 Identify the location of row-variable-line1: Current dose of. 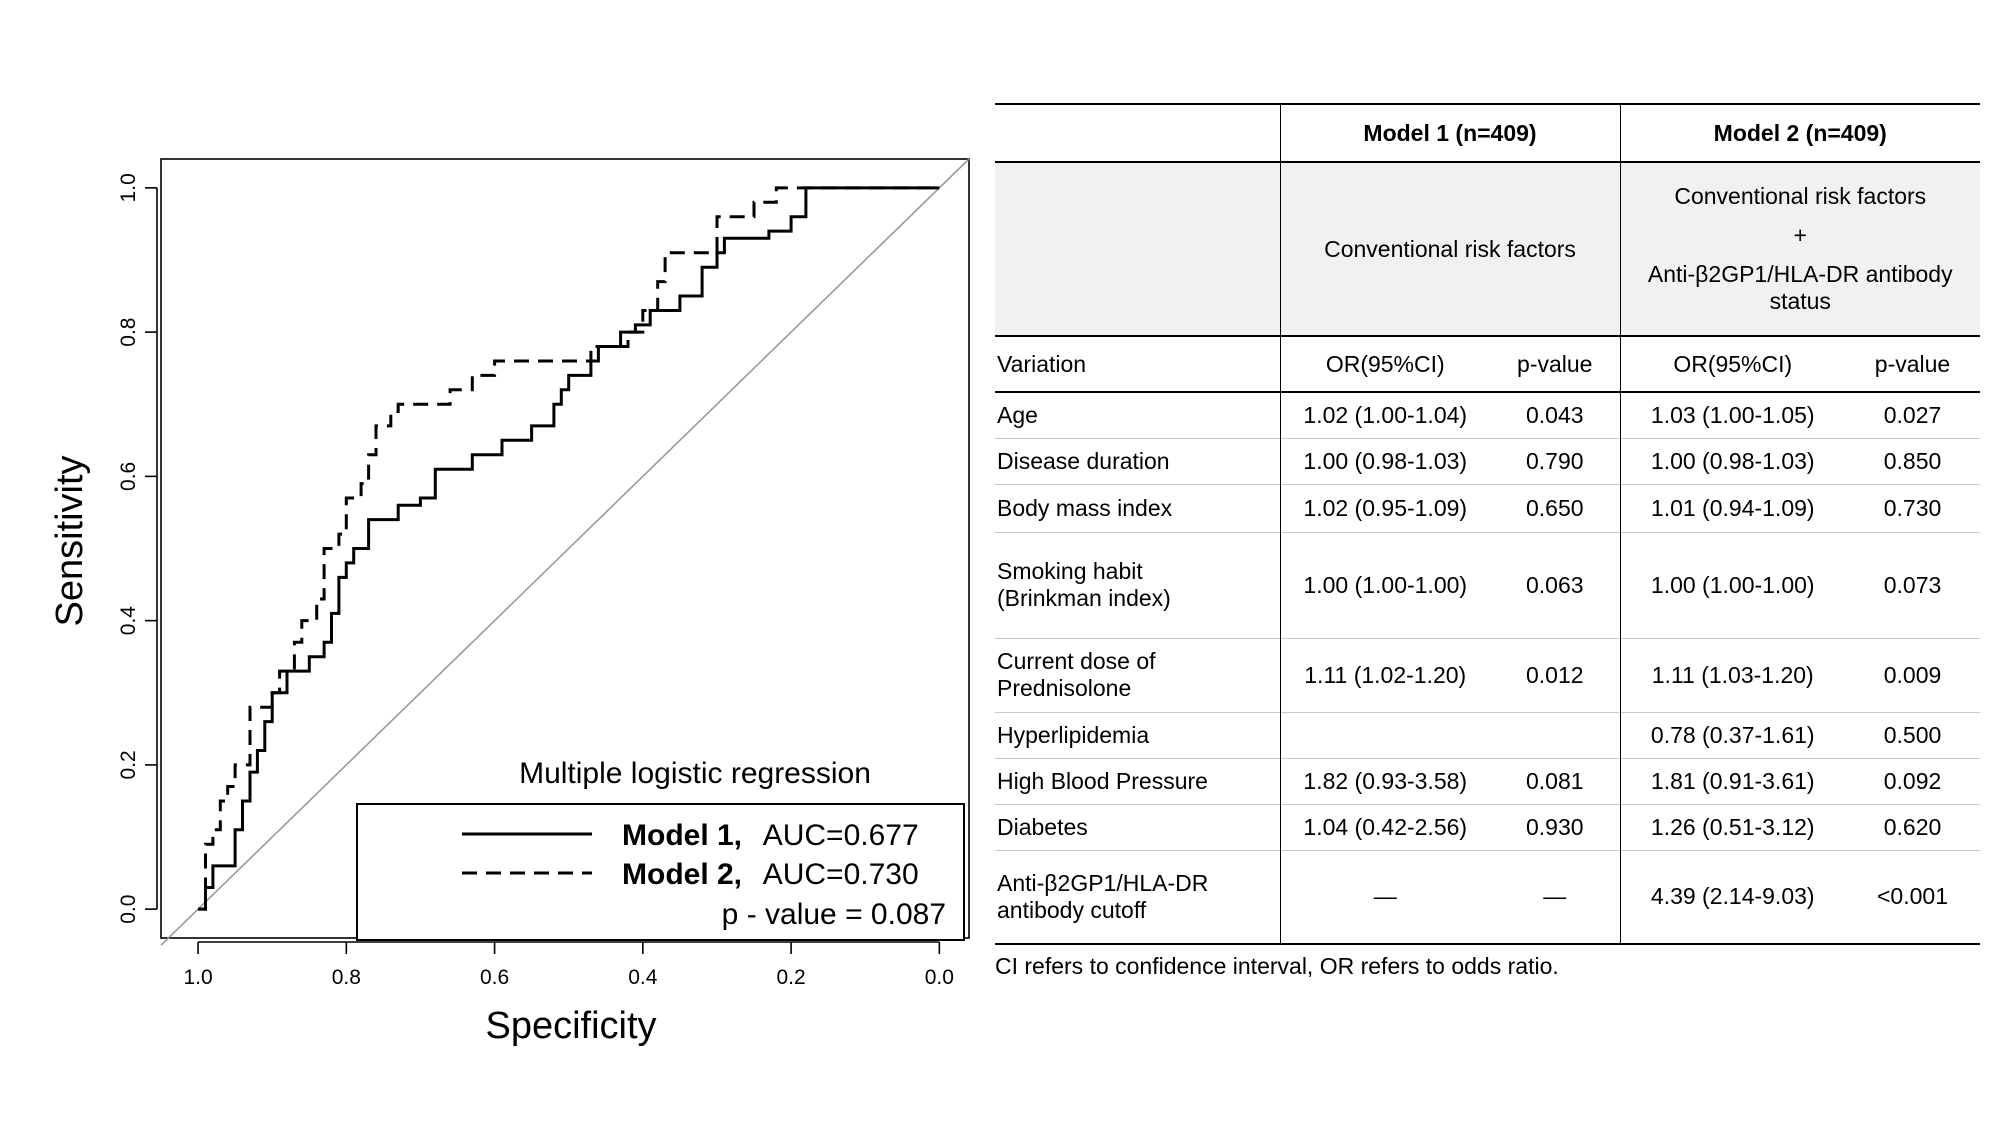
(1076, 661).